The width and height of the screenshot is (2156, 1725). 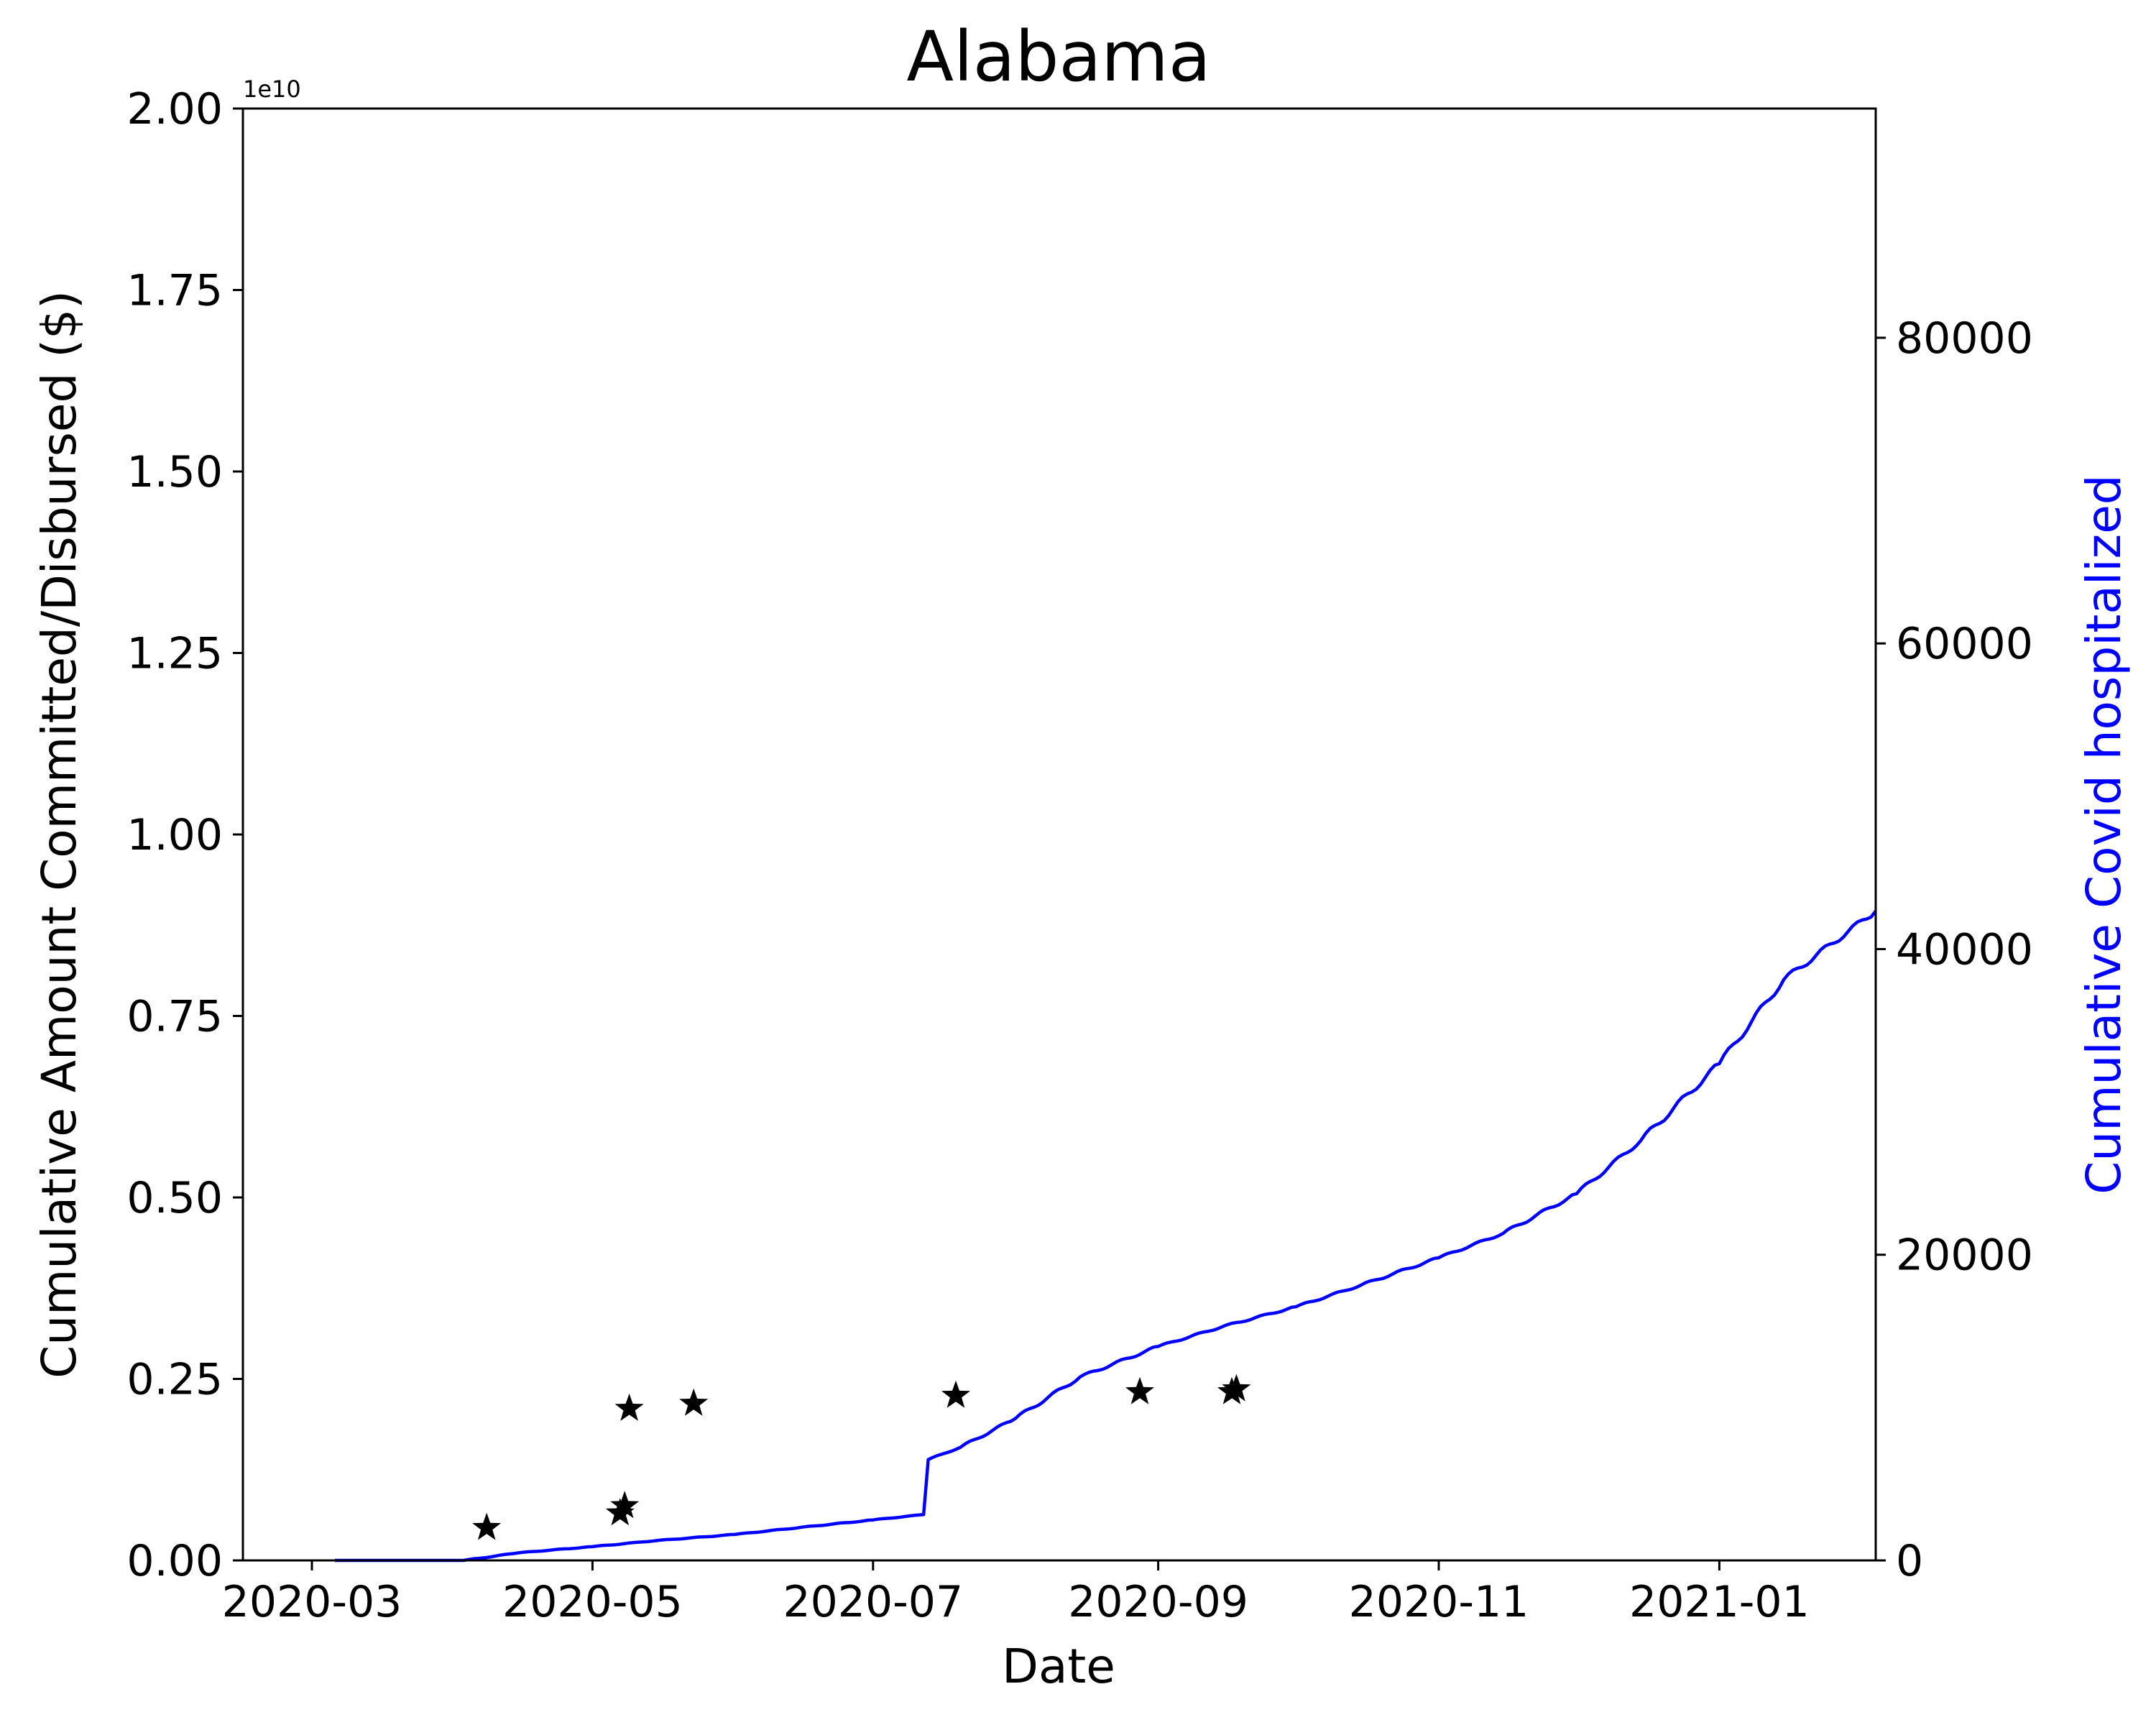 What do you see at coordinates (2104, 834) in the screenshot?
I see `right-y-axis-label: Cumulative Covid hospitalized` at bounding box center [2104, 834].